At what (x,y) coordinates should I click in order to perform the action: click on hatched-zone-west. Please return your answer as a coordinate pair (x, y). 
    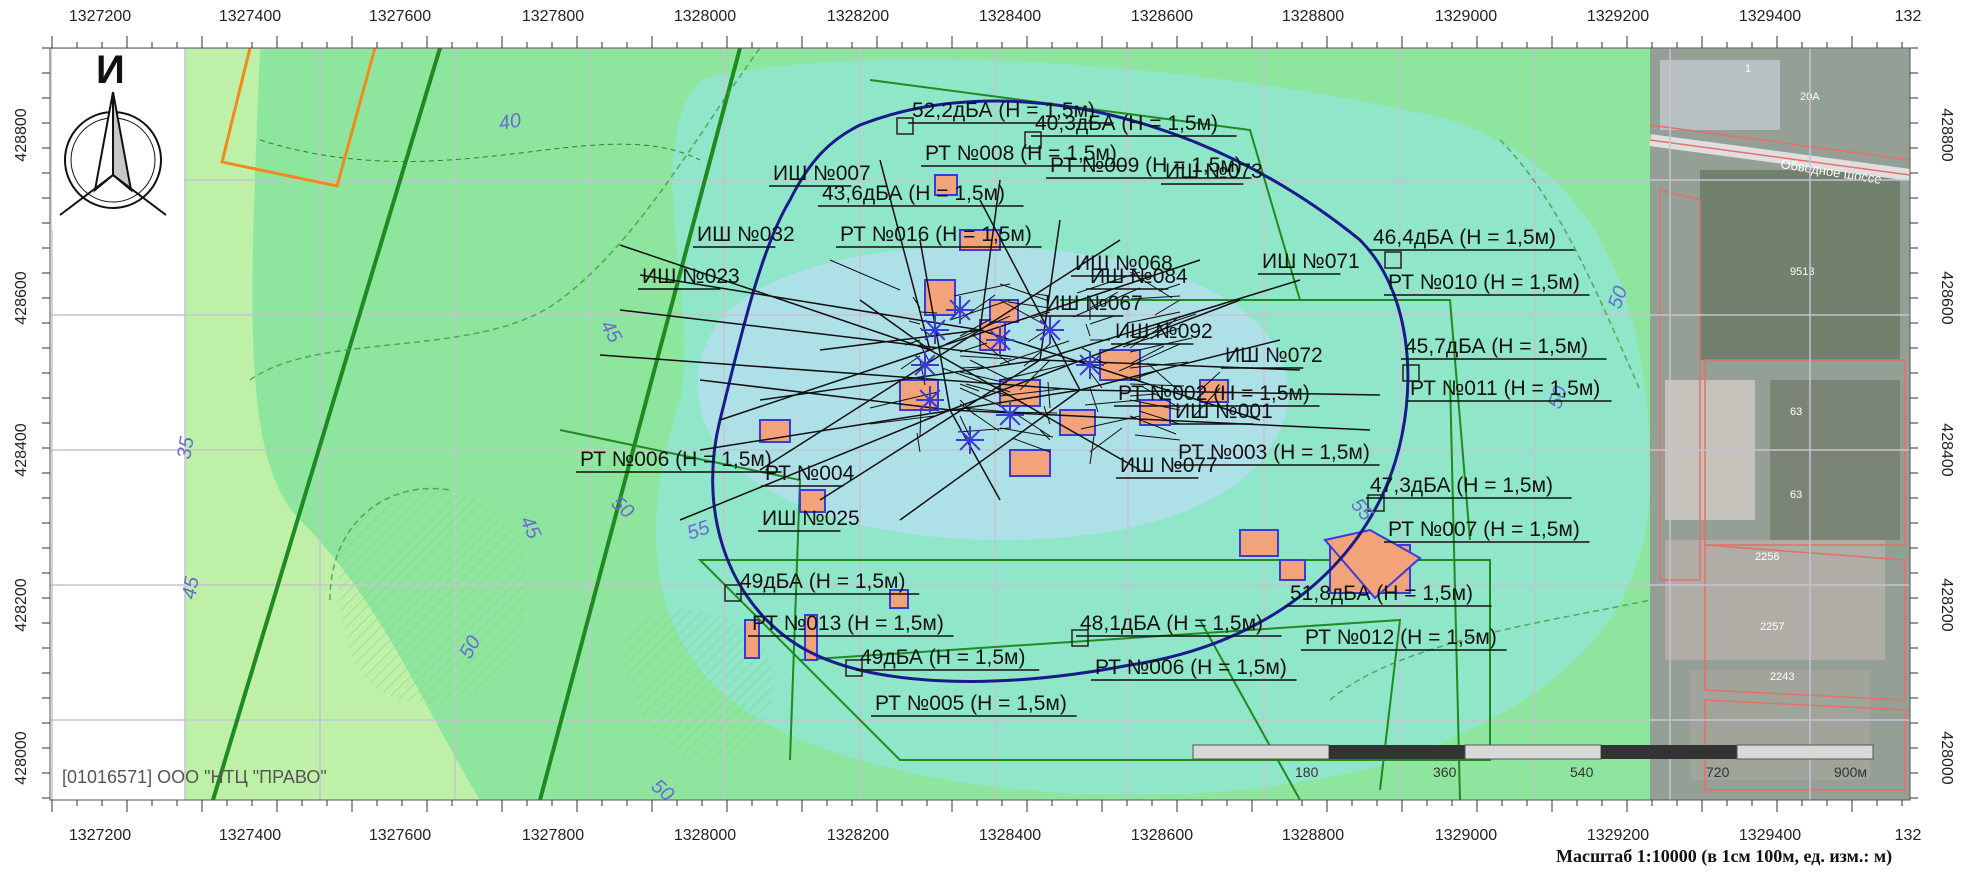
    Looking at the image, I should click on (433, 596).